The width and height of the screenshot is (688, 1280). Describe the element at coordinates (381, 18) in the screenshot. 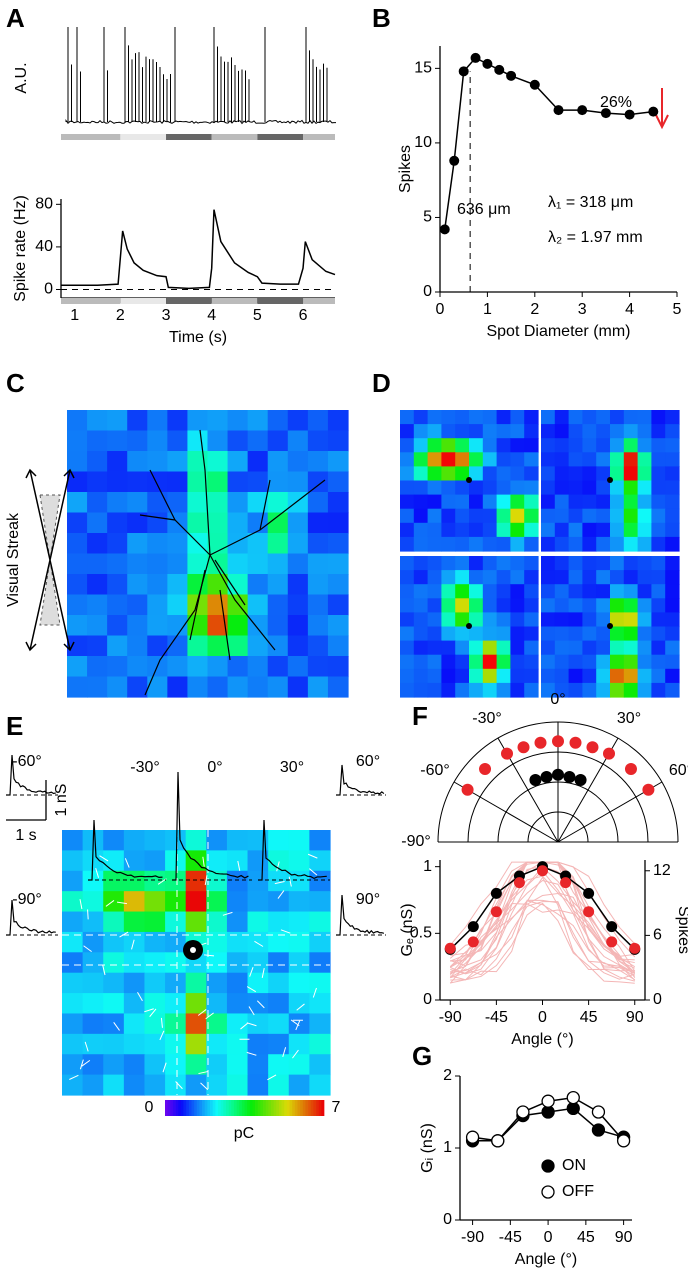

I see `panel-letter: B` at that location.